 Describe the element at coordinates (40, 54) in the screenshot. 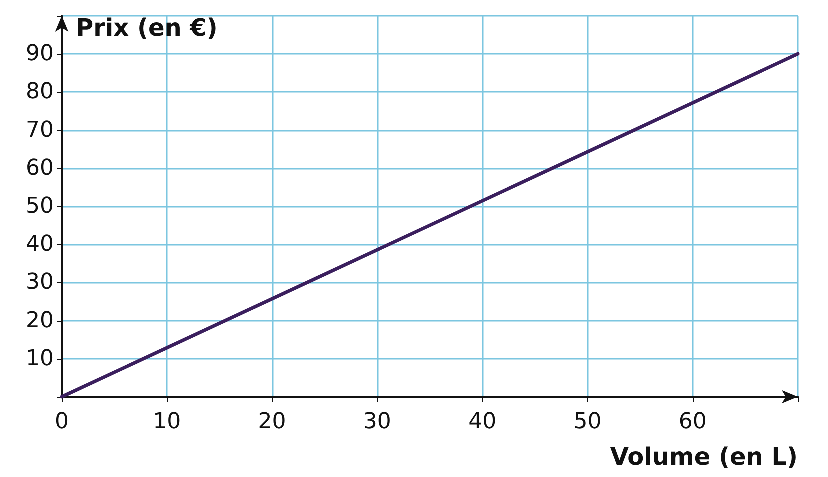

I see `y-tick-label: 90` at that location.